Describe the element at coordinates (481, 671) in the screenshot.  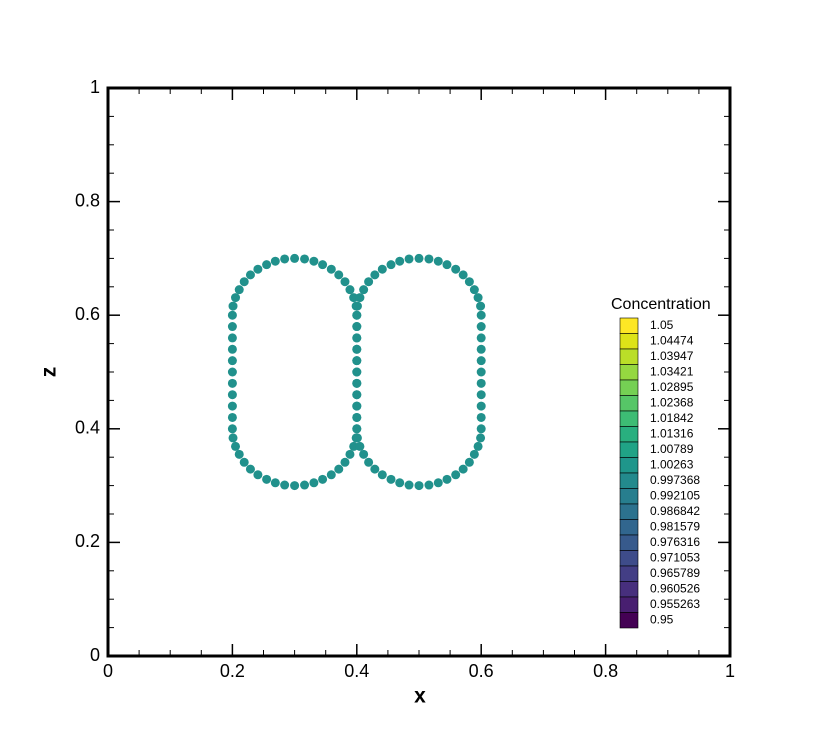
I see `x-tick-label: 0.6` at that location.